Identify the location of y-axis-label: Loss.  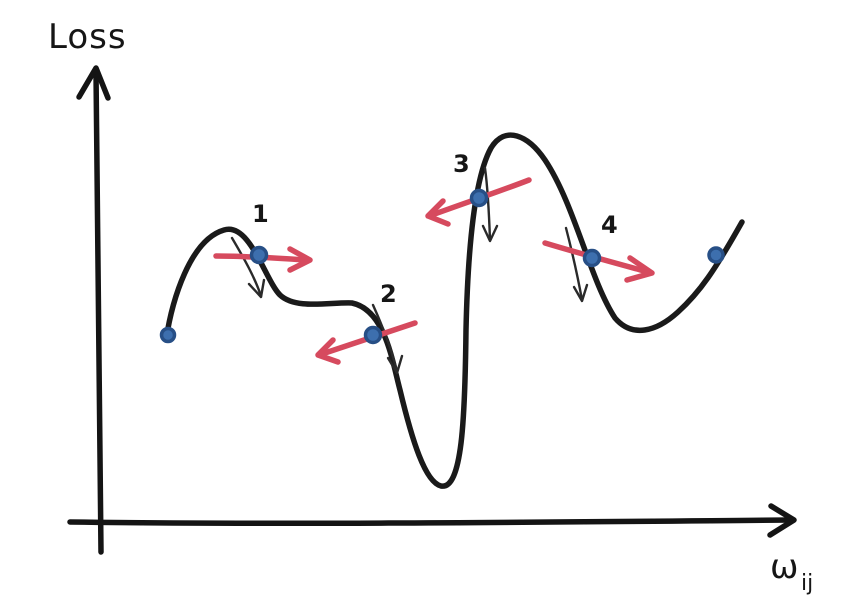
(87, 37).